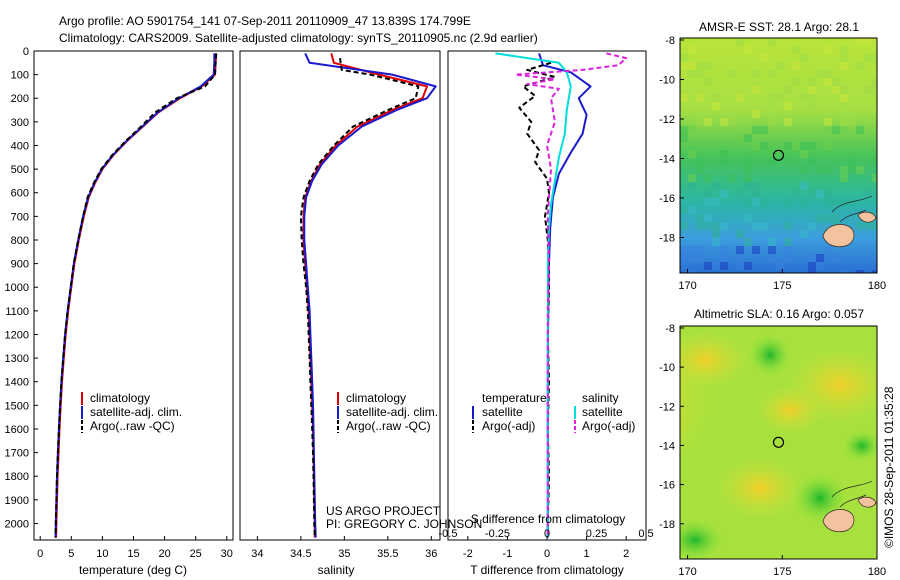 The image size is (900, 580). Describe the element at coordinates (889, 467) in the screenshot. I see `timestamp-stamp: ©IMOS 28-Sep-2011 01:35:28` at that location.